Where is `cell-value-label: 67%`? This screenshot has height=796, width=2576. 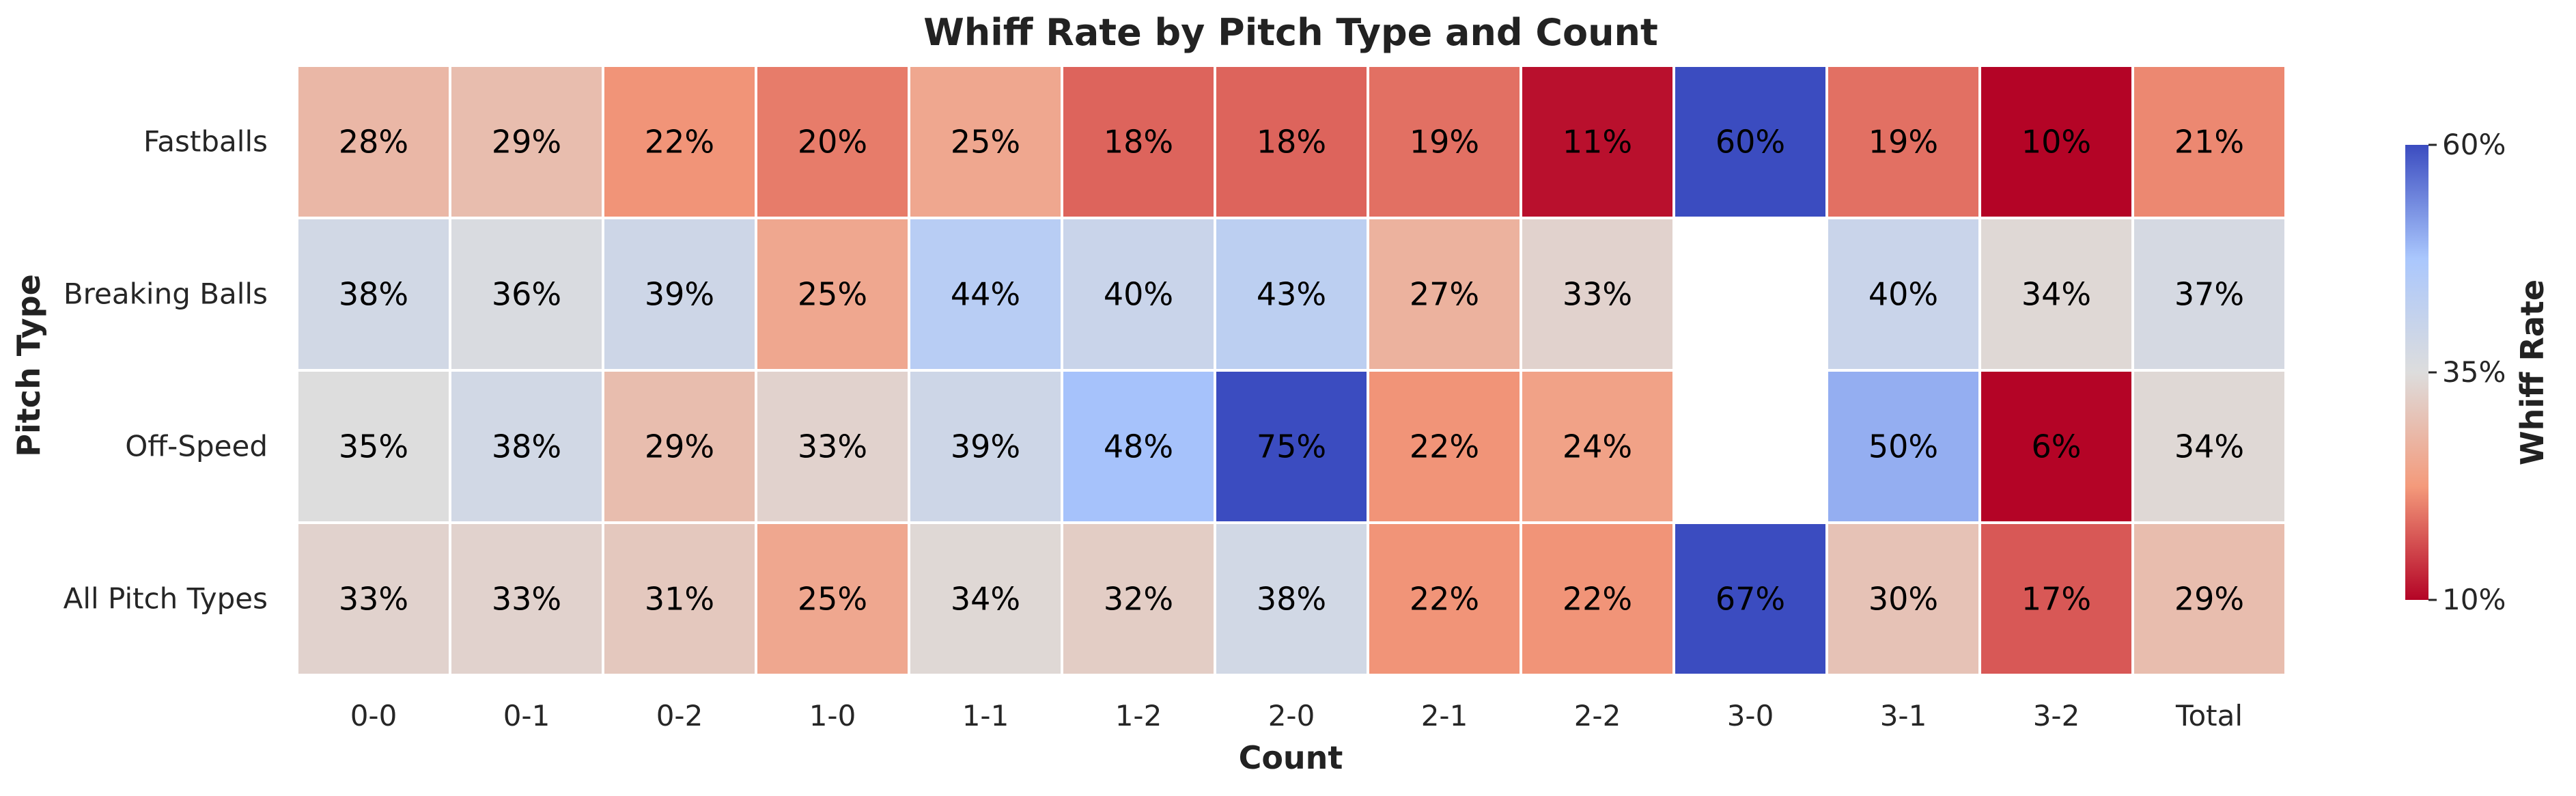
cell-value-label: 67% is located at coordinates (1750, 599).